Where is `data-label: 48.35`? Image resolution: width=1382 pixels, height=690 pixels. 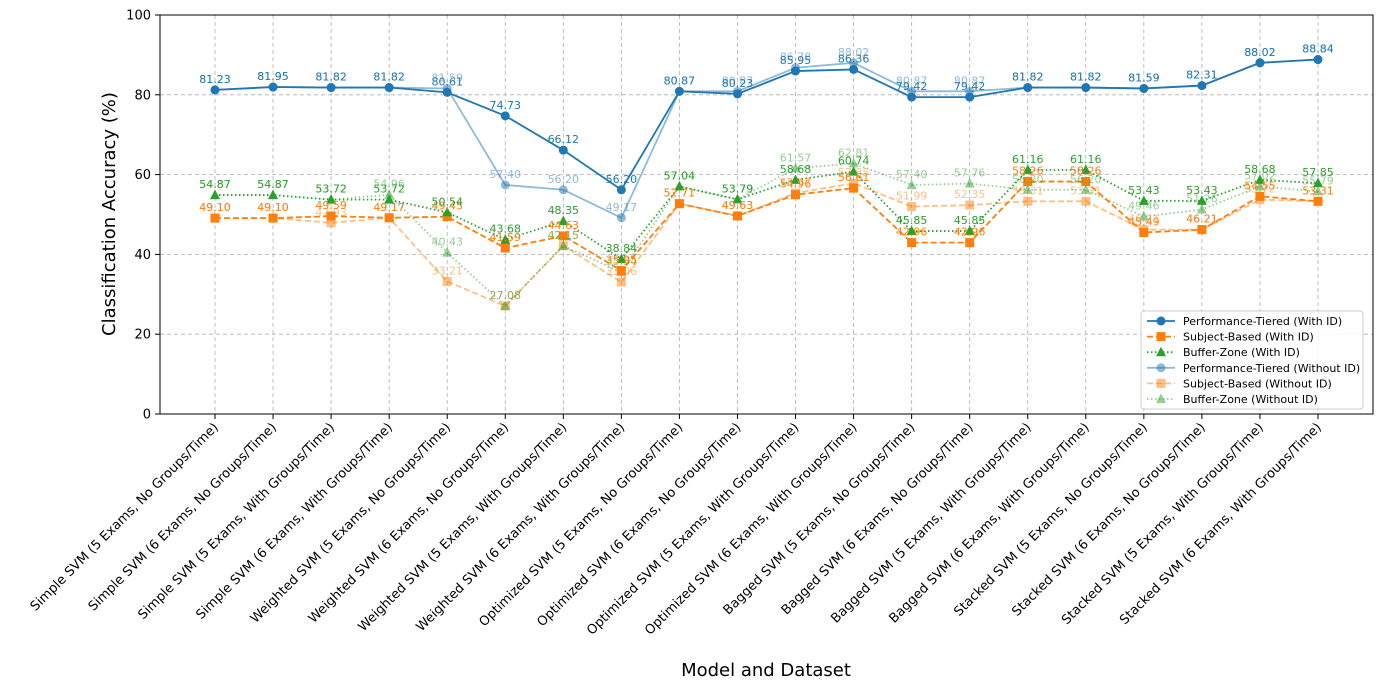
data-label: 48.35 is located at coordinates (564, 210).